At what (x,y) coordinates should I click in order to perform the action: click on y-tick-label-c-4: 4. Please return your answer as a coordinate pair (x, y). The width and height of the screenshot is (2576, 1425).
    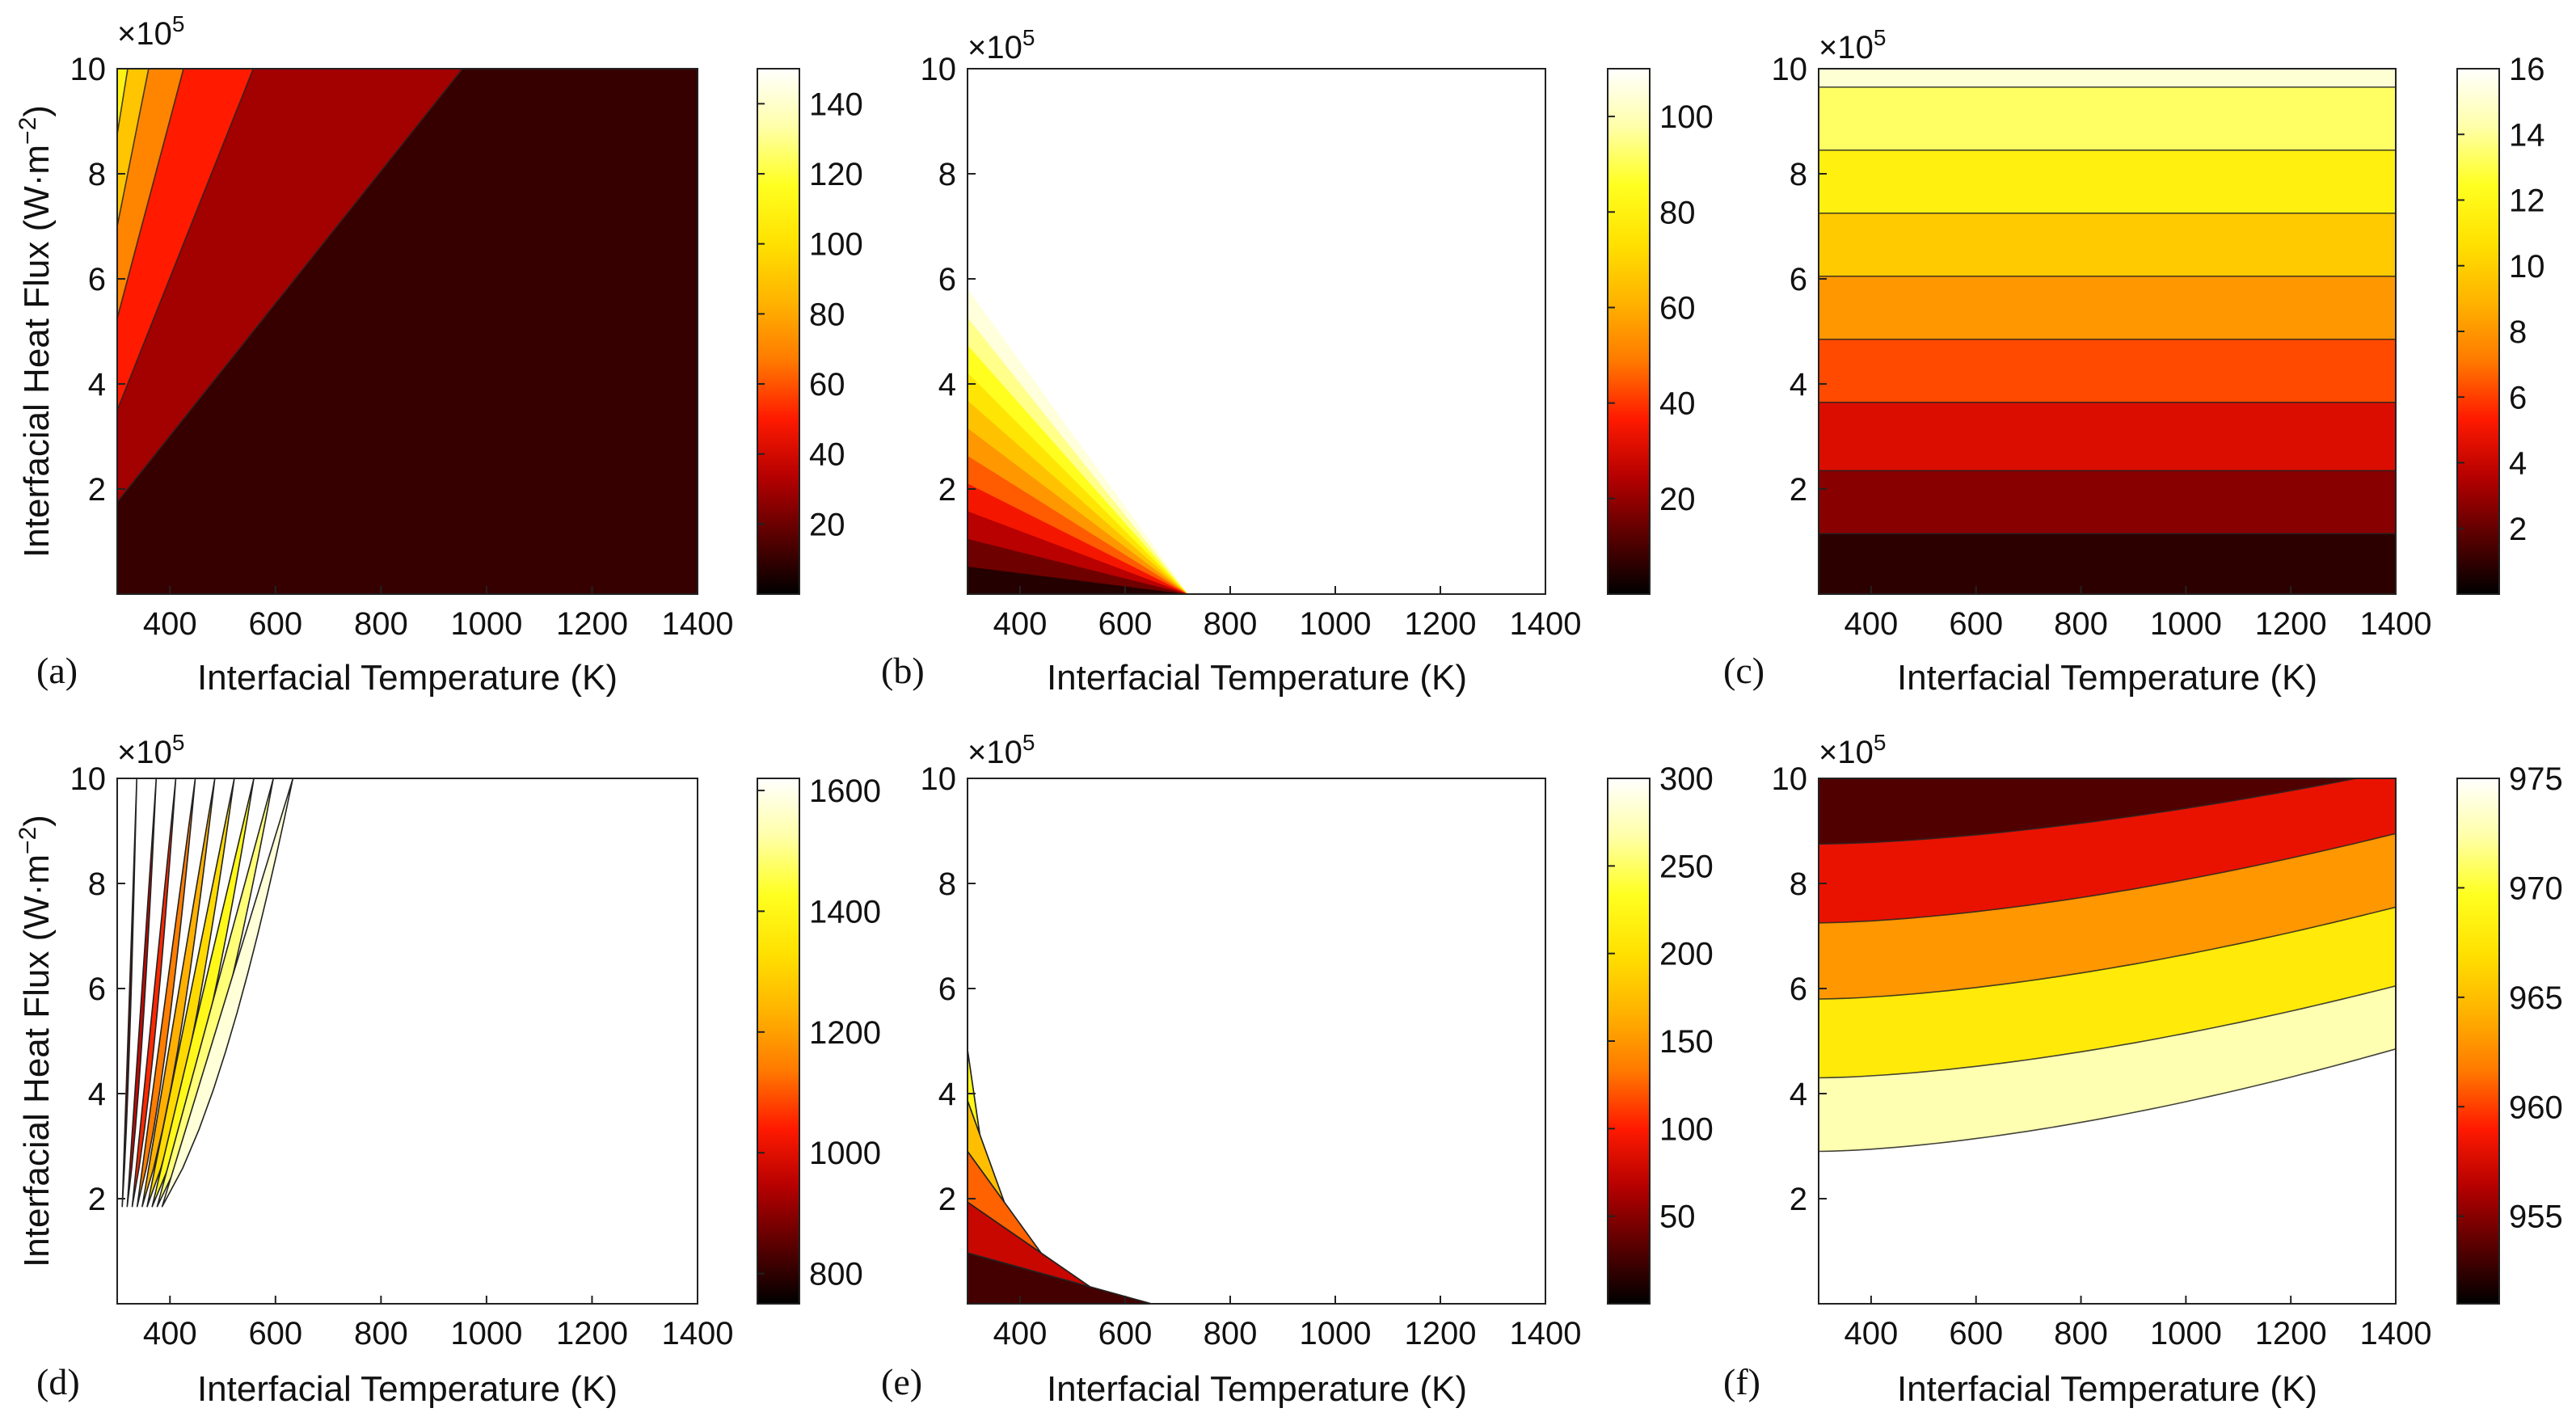
    Looking at the image, I should click on (1798, 385).